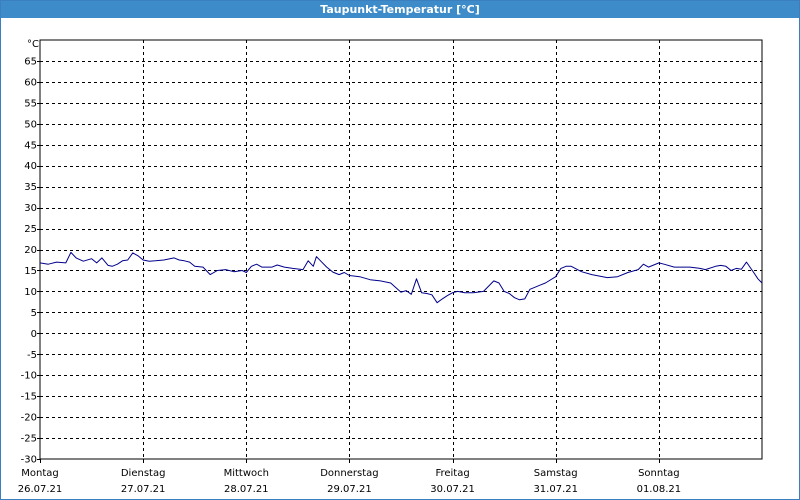 The height and width of the screenshot is (500, 800). I want to click on y-tick-label: -15, so click(29, 397).